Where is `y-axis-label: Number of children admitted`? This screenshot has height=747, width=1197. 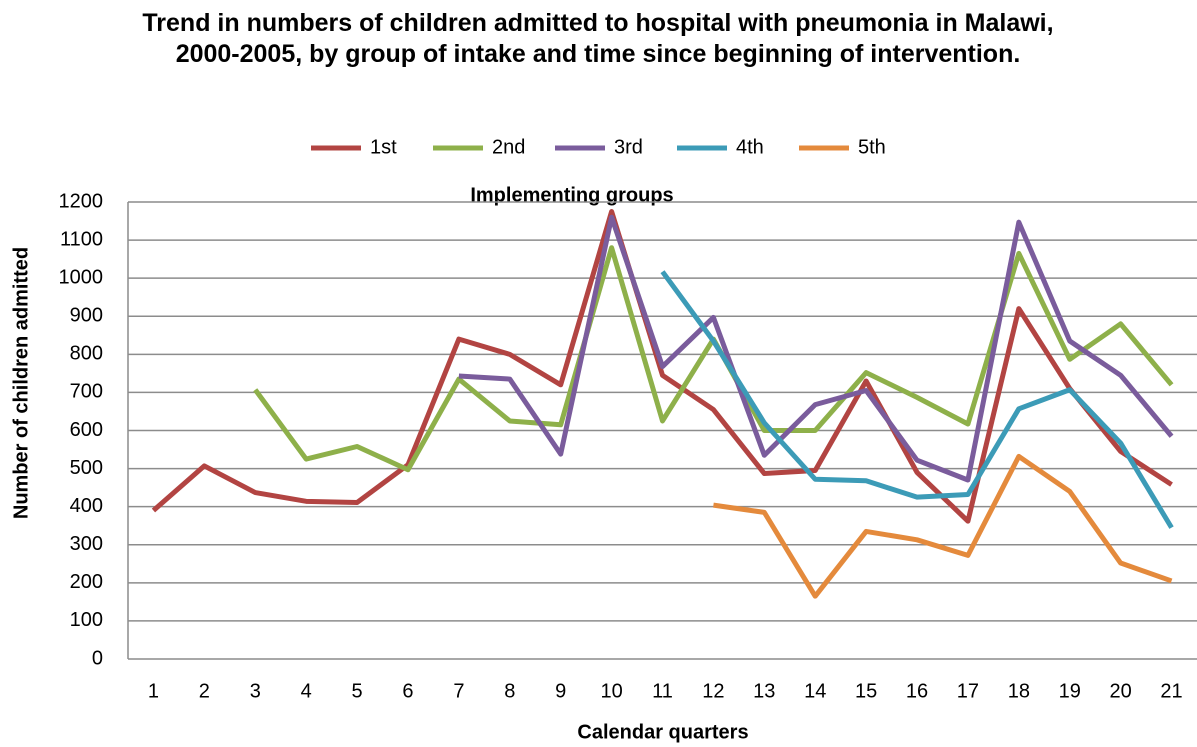 y-axis-label: Number of children admitted is located at coordinates (21, 383).